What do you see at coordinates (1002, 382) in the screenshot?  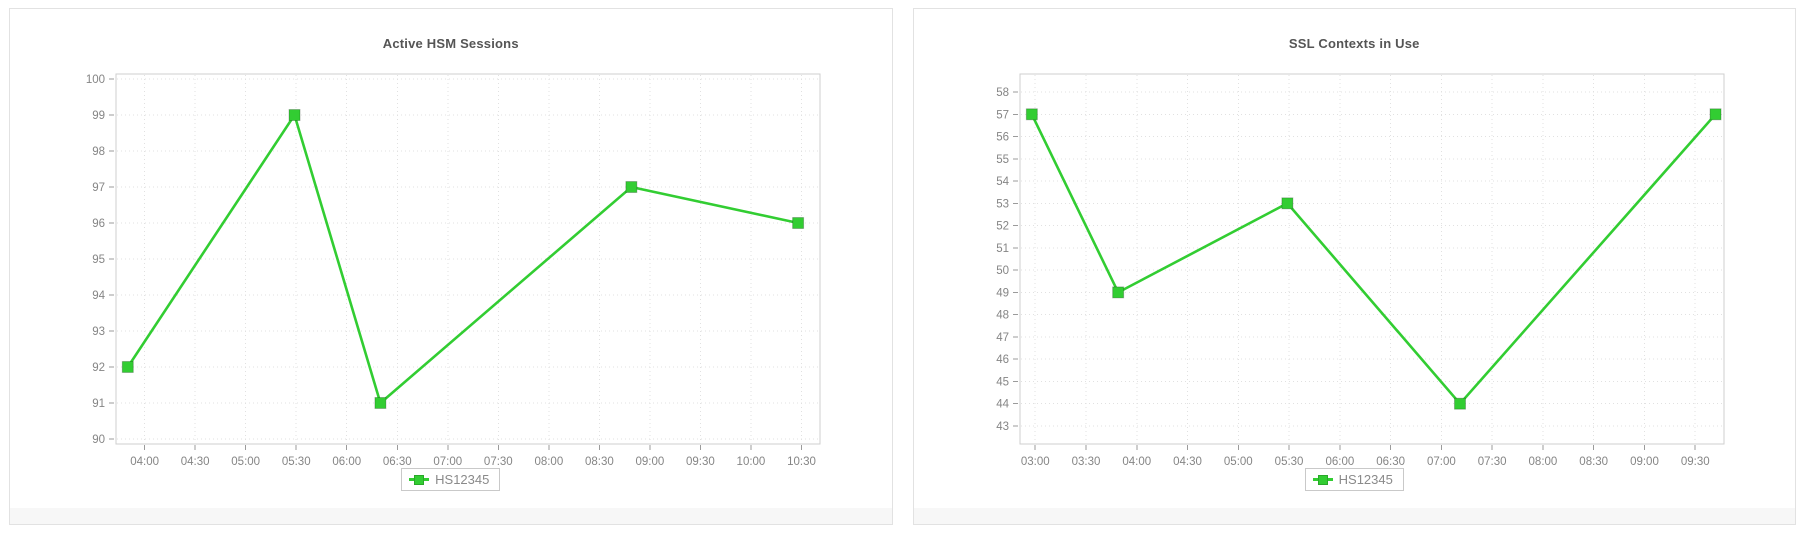 I see `y-axis-label: 45` at bounding box center [1002, 382].